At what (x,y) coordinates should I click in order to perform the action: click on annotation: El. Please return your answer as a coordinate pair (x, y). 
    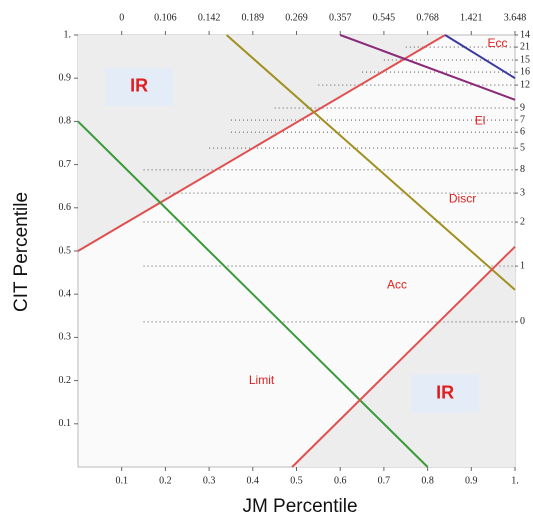
    Looking at the image, I should click on (480, 121).